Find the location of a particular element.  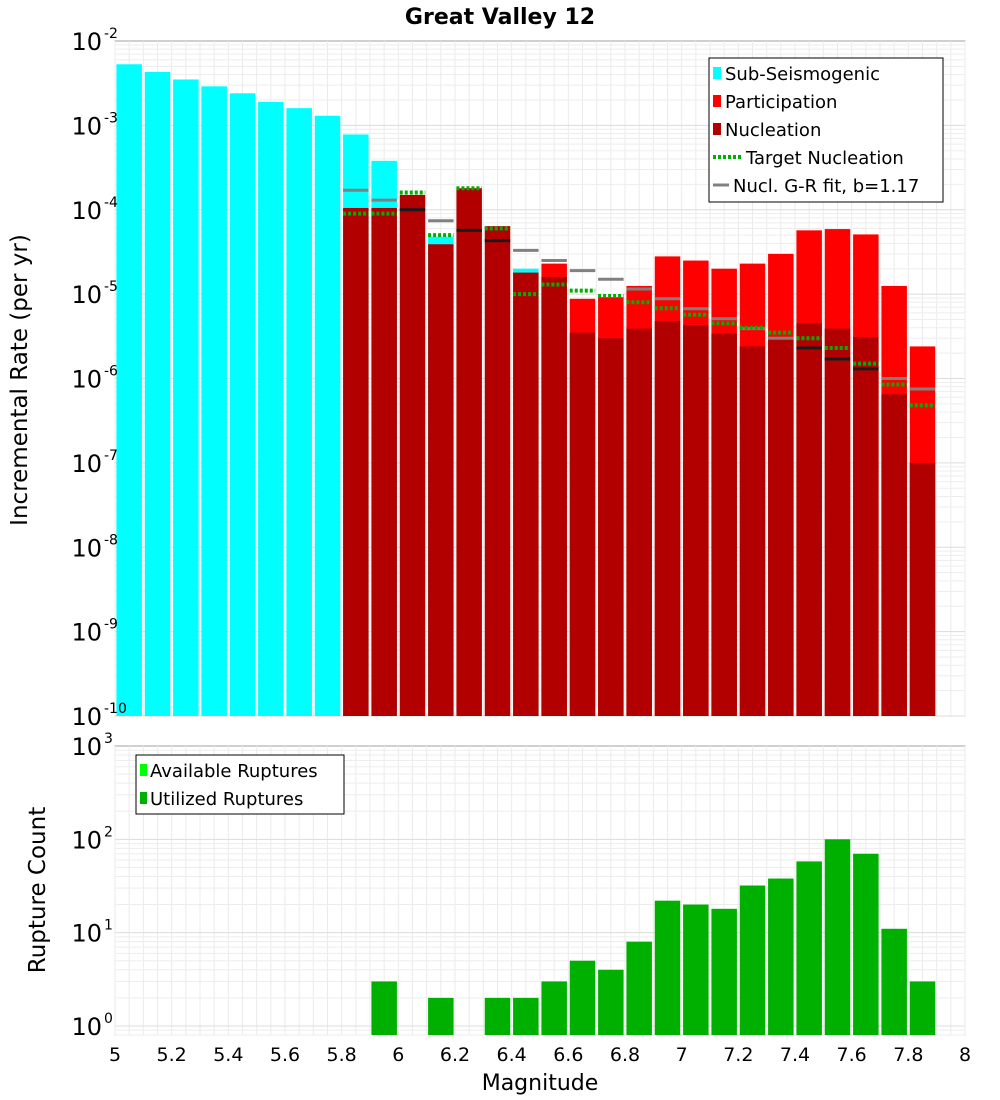

x-tick-label: 7.2 is located at coordinates (738, 1055).